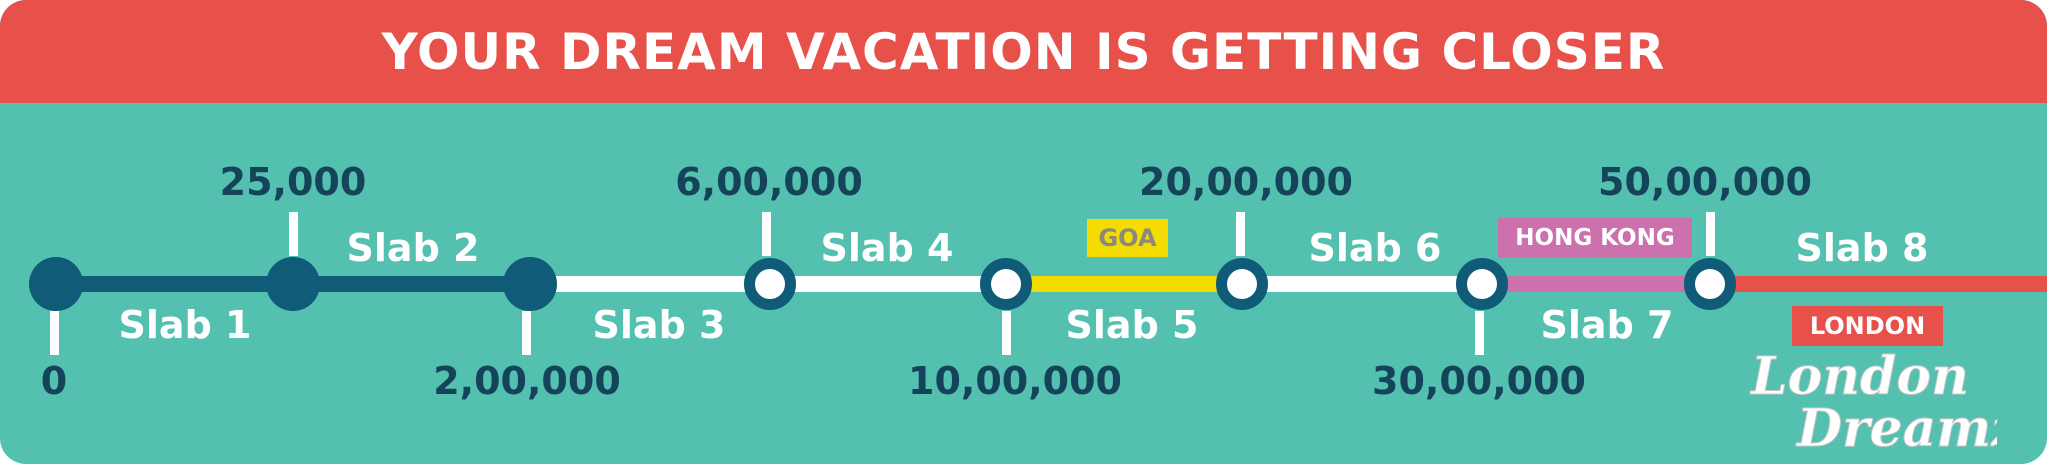  I want to click on london-dreamz-logo: London Dreamz, so click(1873, 400).